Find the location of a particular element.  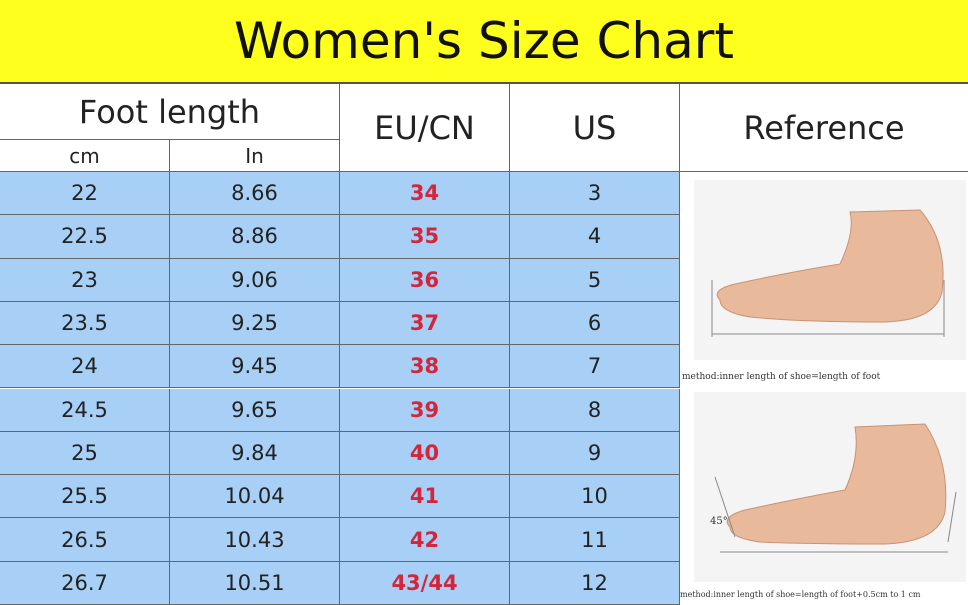

us-cell: 8 is located at coordinates (595, 410).